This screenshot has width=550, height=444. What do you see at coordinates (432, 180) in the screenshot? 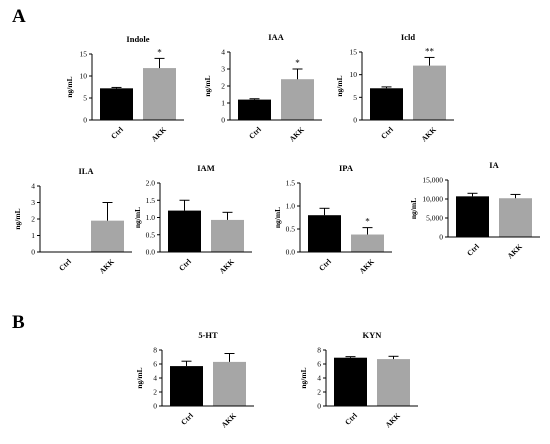
I see `y-tick-label: 15,000` at bounding box center [432, 180].